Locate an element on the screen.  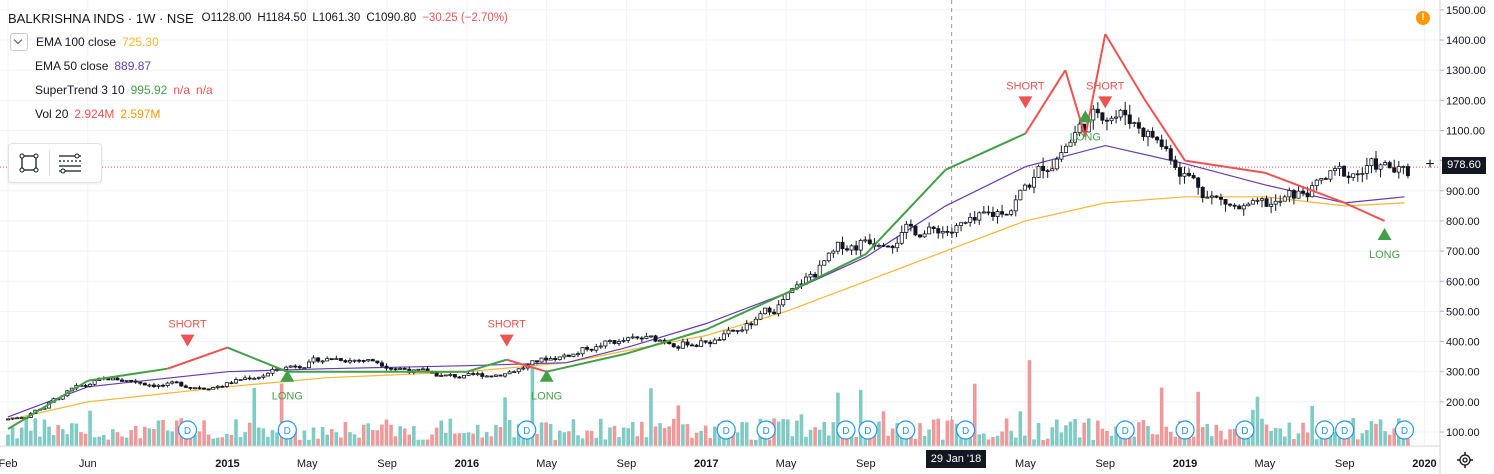
dividend-label: D is located at coordinates (1404, 431).